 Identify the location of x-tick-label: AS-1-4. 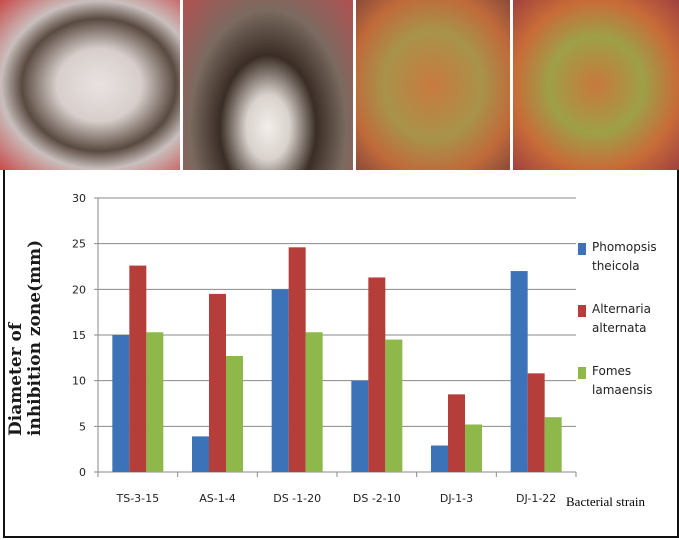
(217, 498).